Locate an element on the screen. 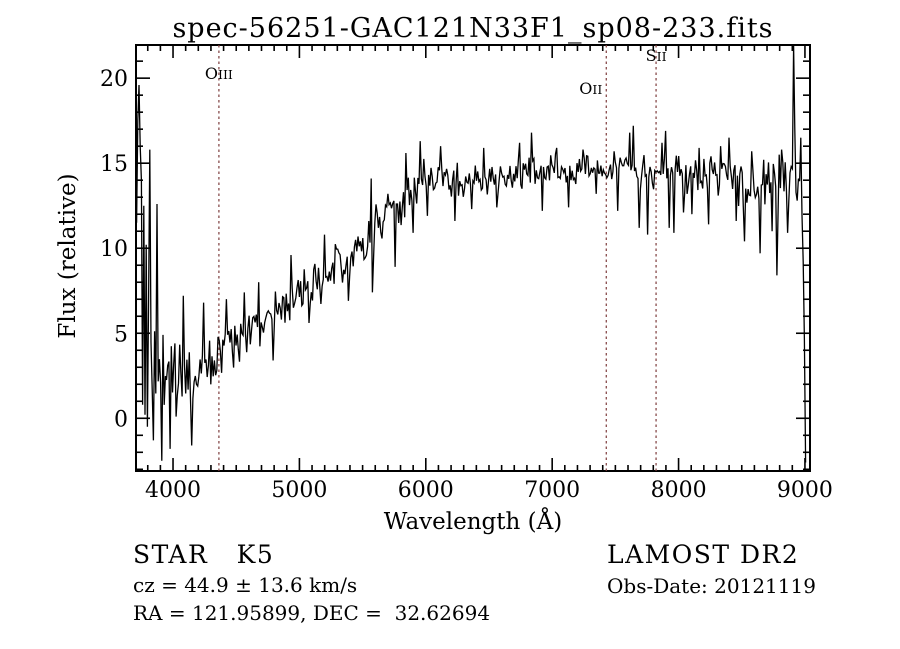 Image resolution: width=900 pixels, height=649 pixels. plot-title: spec-56251-GAC121N33F1_sp08-233.fits is located at coordinates (472, 28).